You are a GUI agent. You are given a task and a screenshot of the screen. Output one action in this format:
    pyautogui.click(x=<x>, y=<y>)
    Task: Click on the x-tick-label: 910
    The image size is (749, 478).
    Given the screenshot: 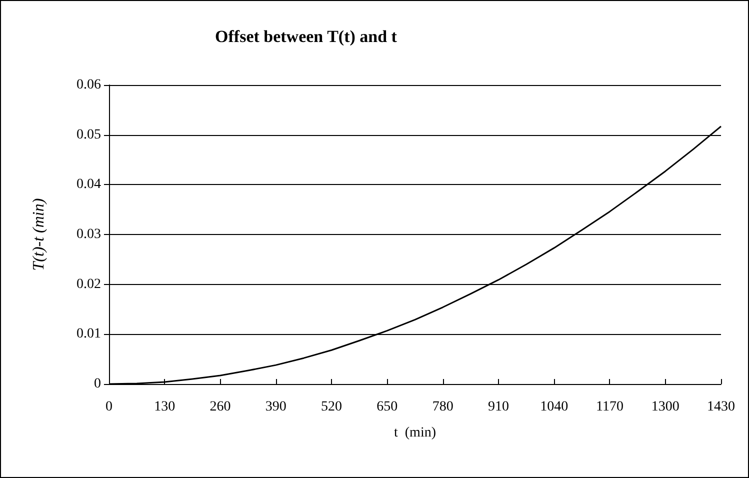 What is the action you would take?
    pyautogui.click(x=498, y=407)
    